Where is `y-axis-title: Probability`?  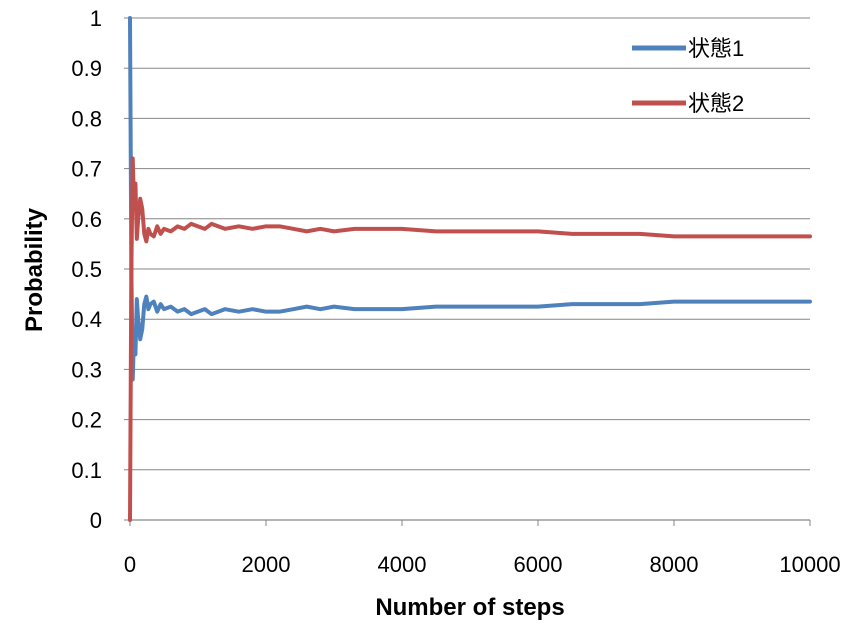 y-axis-title: Probability is located at coordinates (34, 269).